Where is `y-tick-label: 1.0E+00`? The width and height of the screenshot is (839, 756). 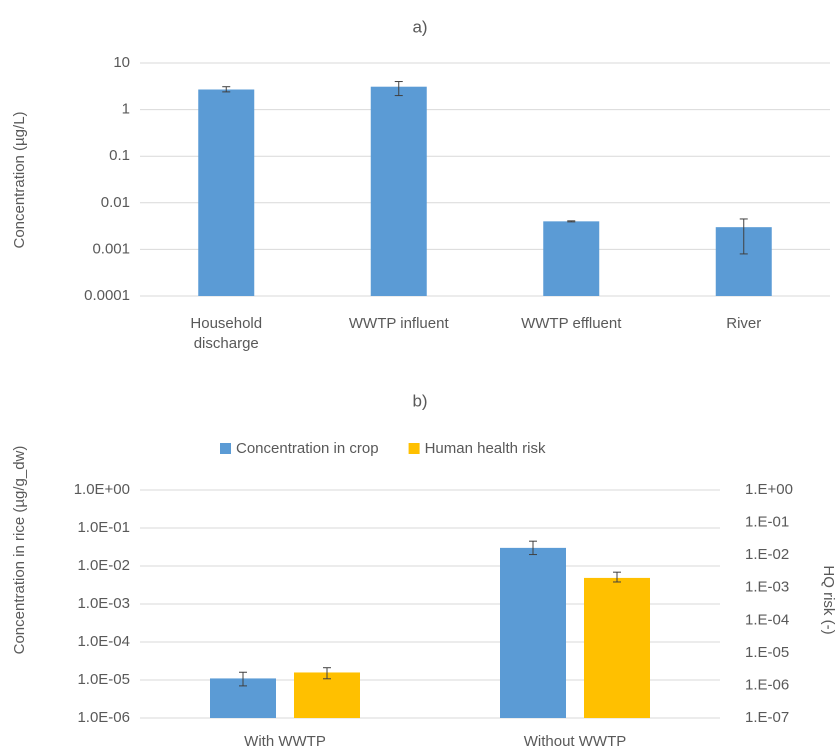
y-tick-label: 1.0E+00 is located at coordinates (102, 489).